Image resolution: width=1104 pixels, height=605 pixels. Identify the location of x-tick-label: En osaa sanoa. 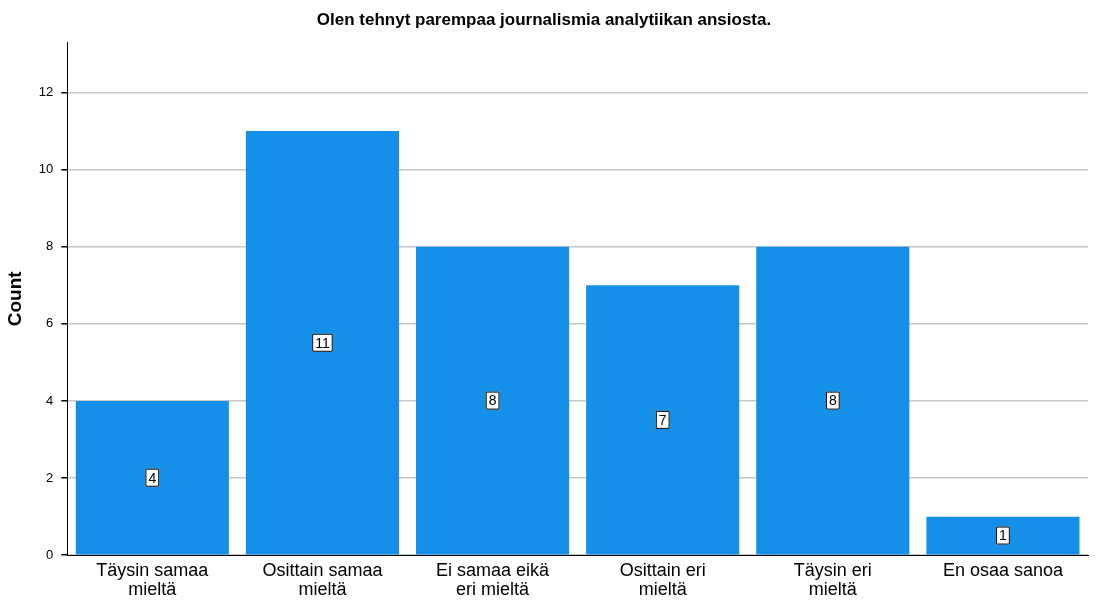
(1003, 569).